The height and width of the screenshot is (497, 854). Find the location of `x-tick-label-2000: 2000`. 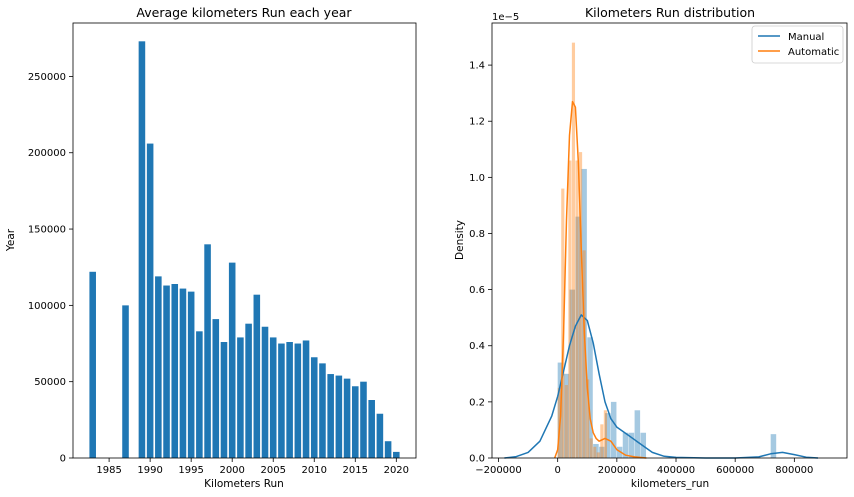

x-tick-label-2000: 2000 is located at coordinates (231, 470).